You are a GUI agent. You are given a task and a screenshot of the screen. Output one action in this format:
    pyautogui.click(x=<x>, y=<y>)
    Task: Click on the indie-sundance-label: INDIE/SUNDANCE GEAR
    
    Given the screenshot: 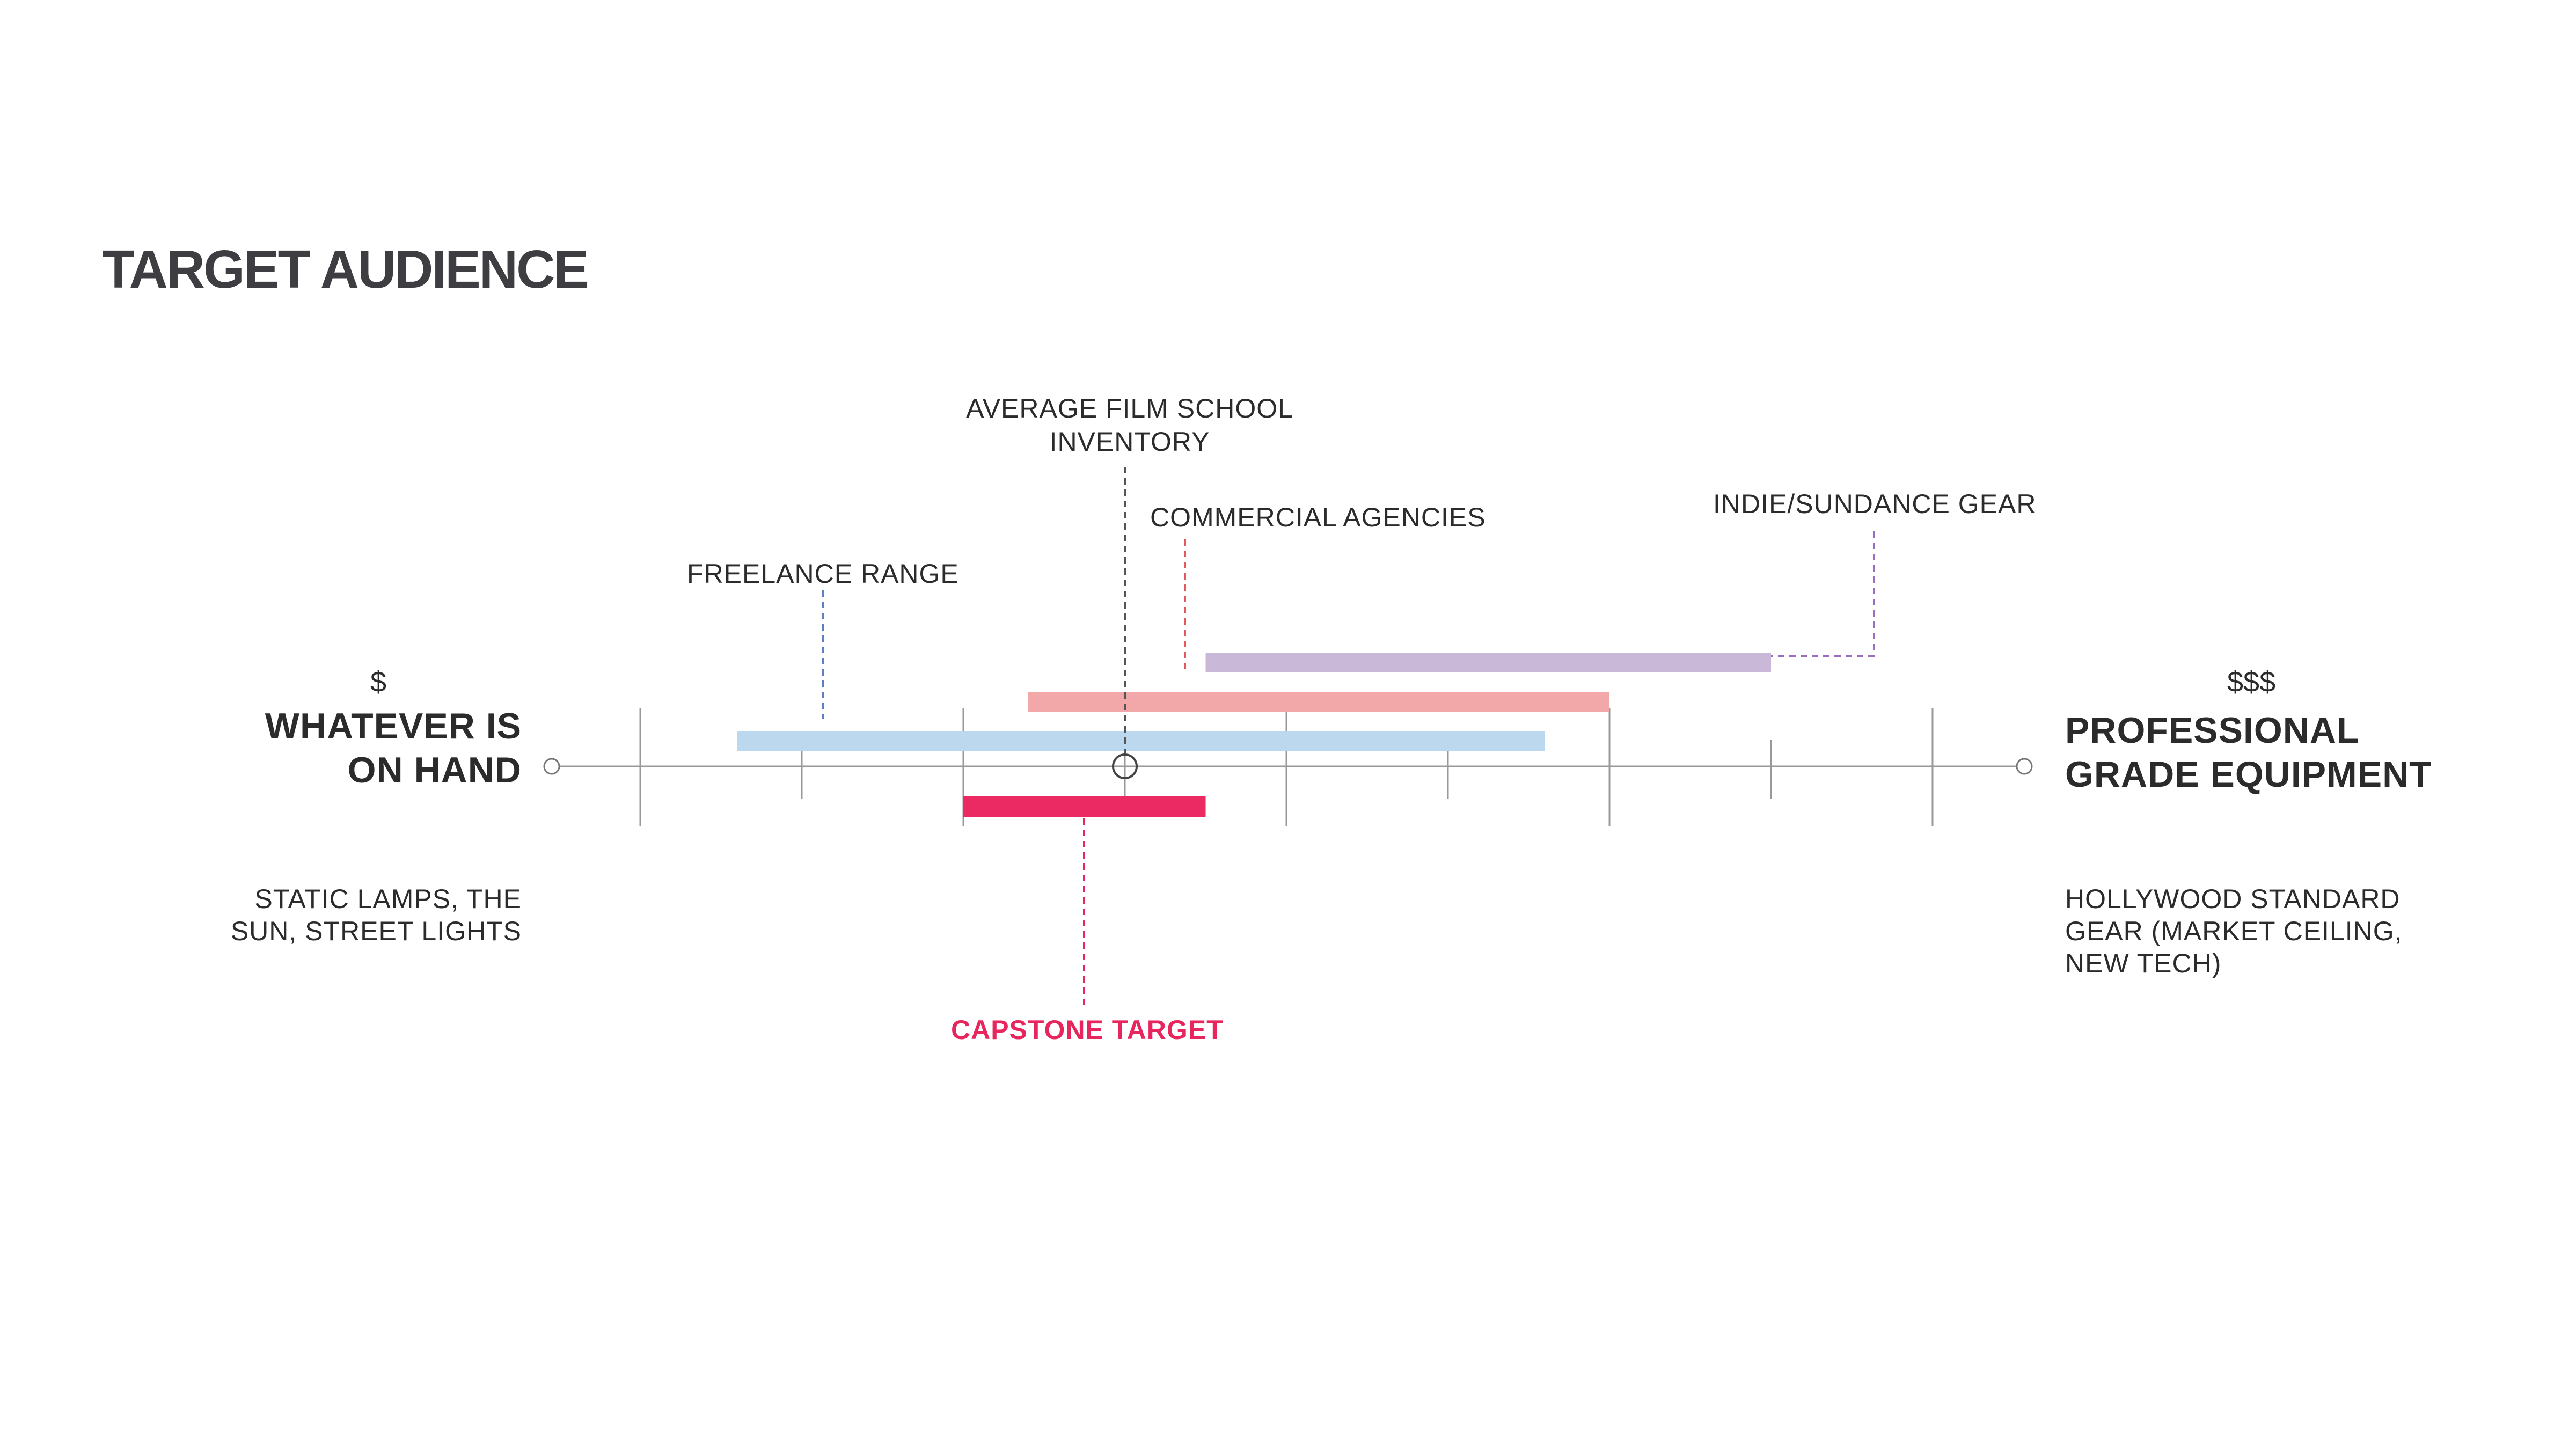 What is the action you would take?
    pyautogui.click(x=1875, y=504)
    